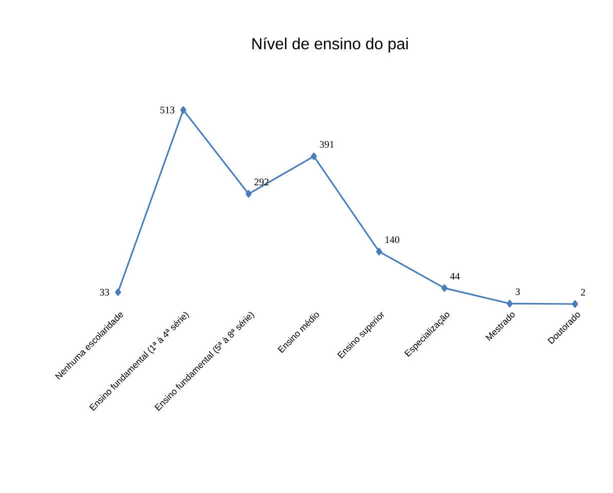 This screenshot has height=493, width=613. What do you see at coordinates (327, 144) in the screenshot?
I see `data-label: 391` at bounding box center [327, 144].